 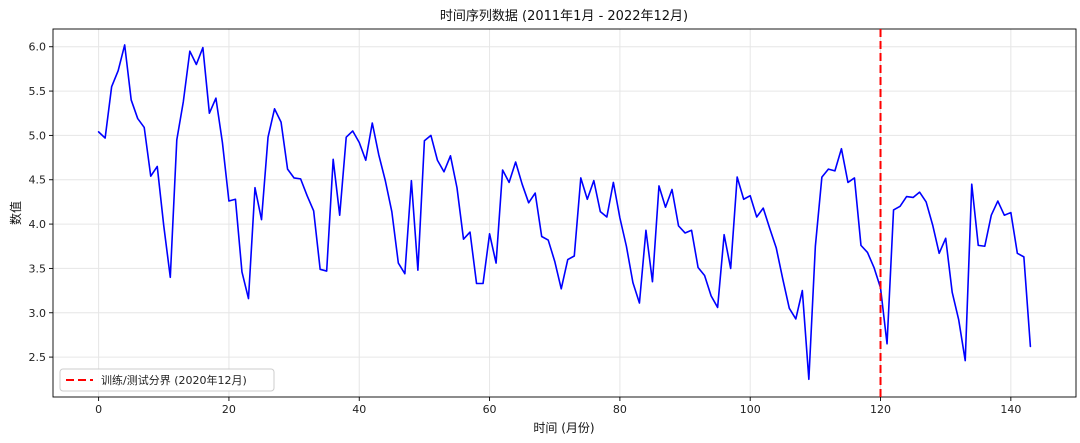 I want to click on legend-box, so click(x=167, y=380).